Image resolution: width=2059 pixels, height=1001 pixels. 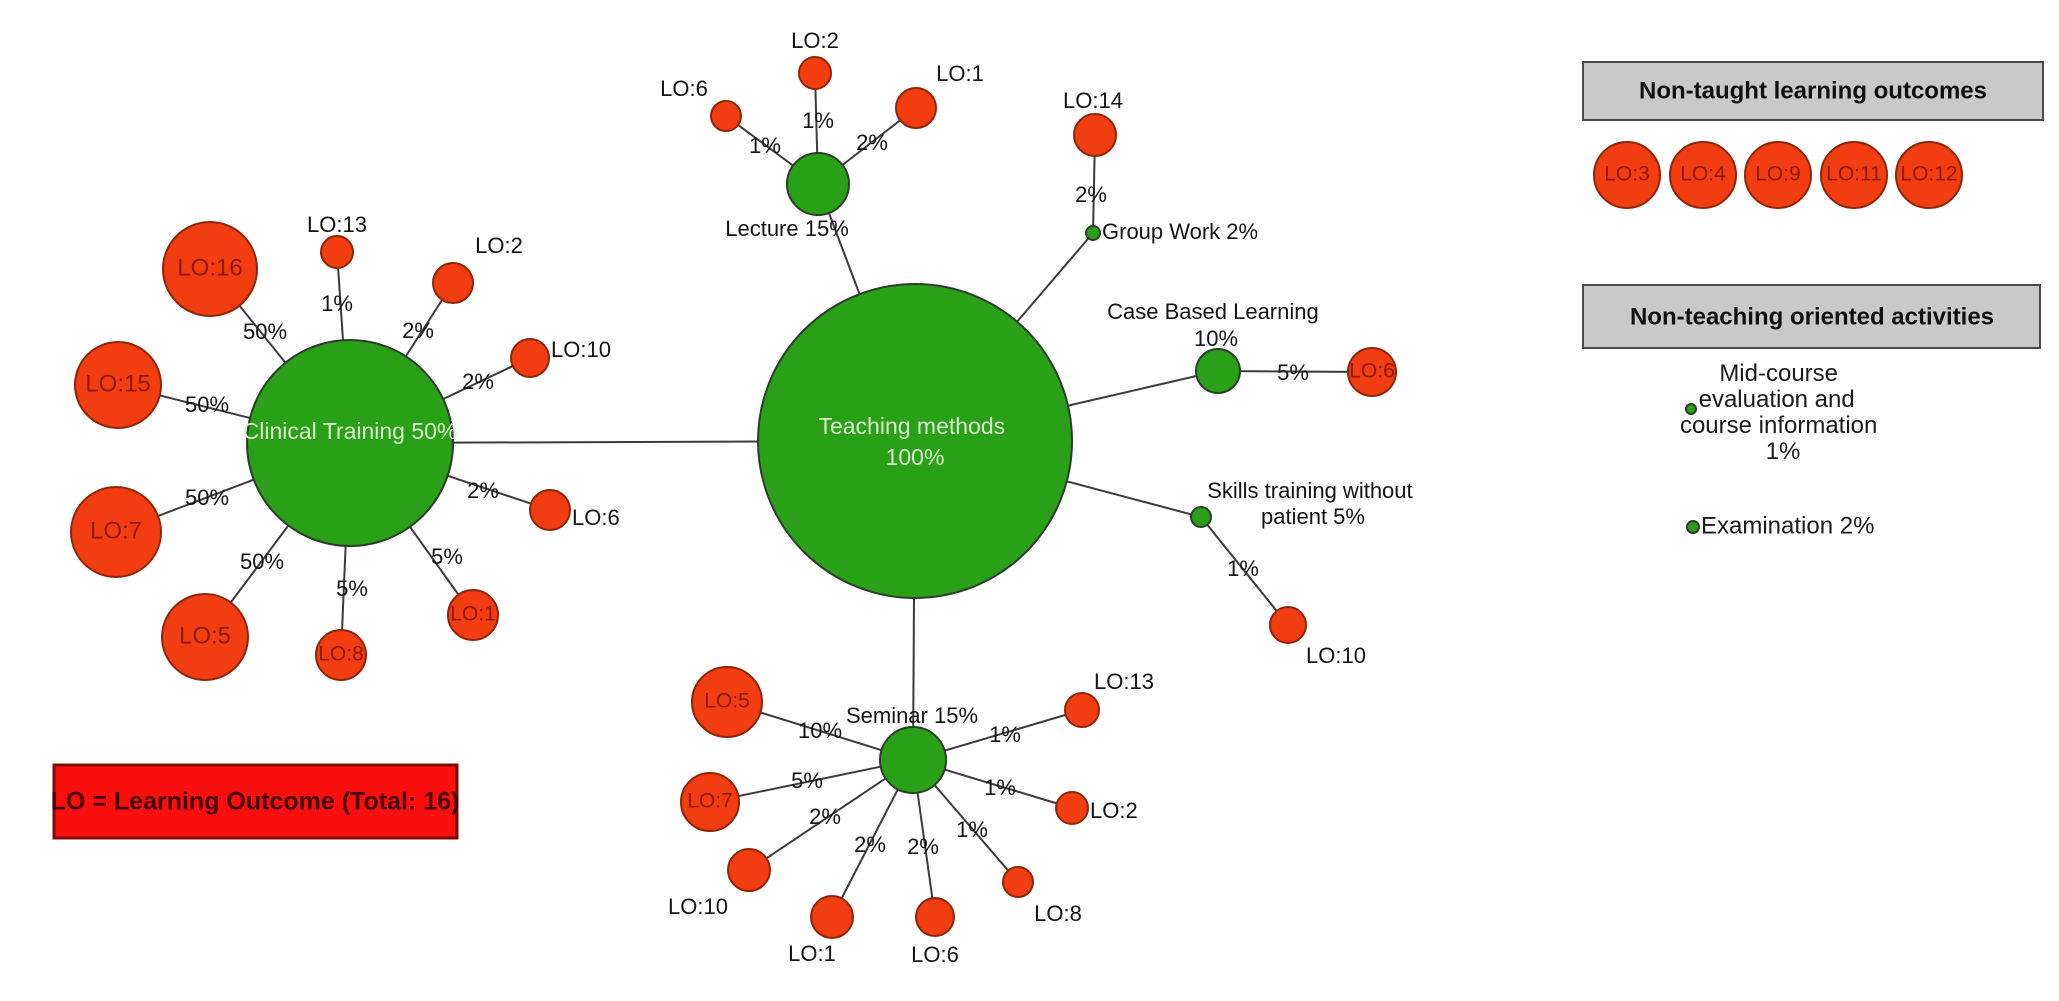 What do you see at coordinates (815, 40) in the screenshot?
I see `outcome-label-lecture-lo2: LO:2` at bounding box center [815, 40].